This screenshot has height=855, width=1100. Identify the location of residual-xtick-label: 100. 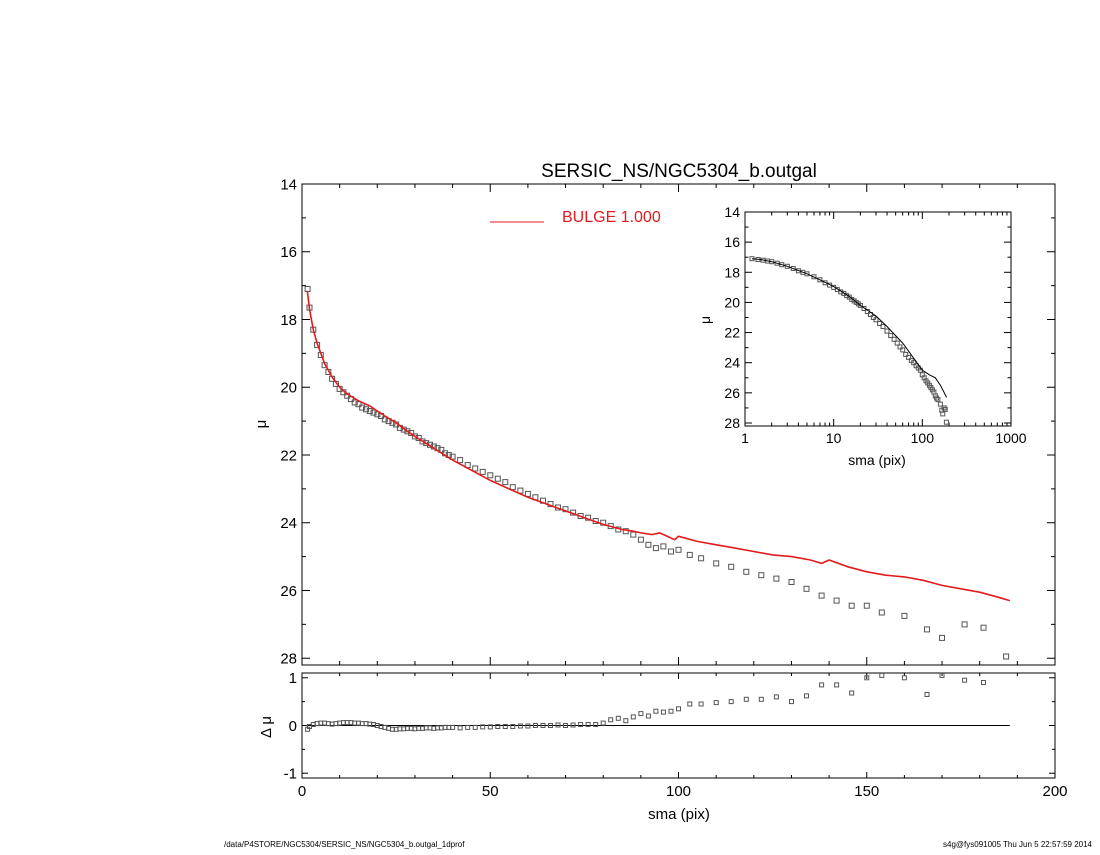
(678, 791).